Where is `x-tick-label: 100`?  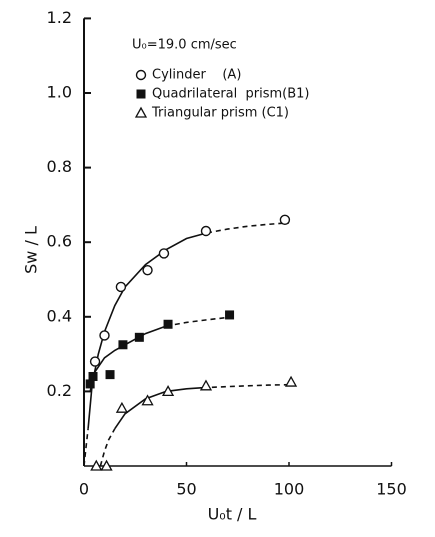 x-tick-label: 100 is located at coordinates (289, 489).